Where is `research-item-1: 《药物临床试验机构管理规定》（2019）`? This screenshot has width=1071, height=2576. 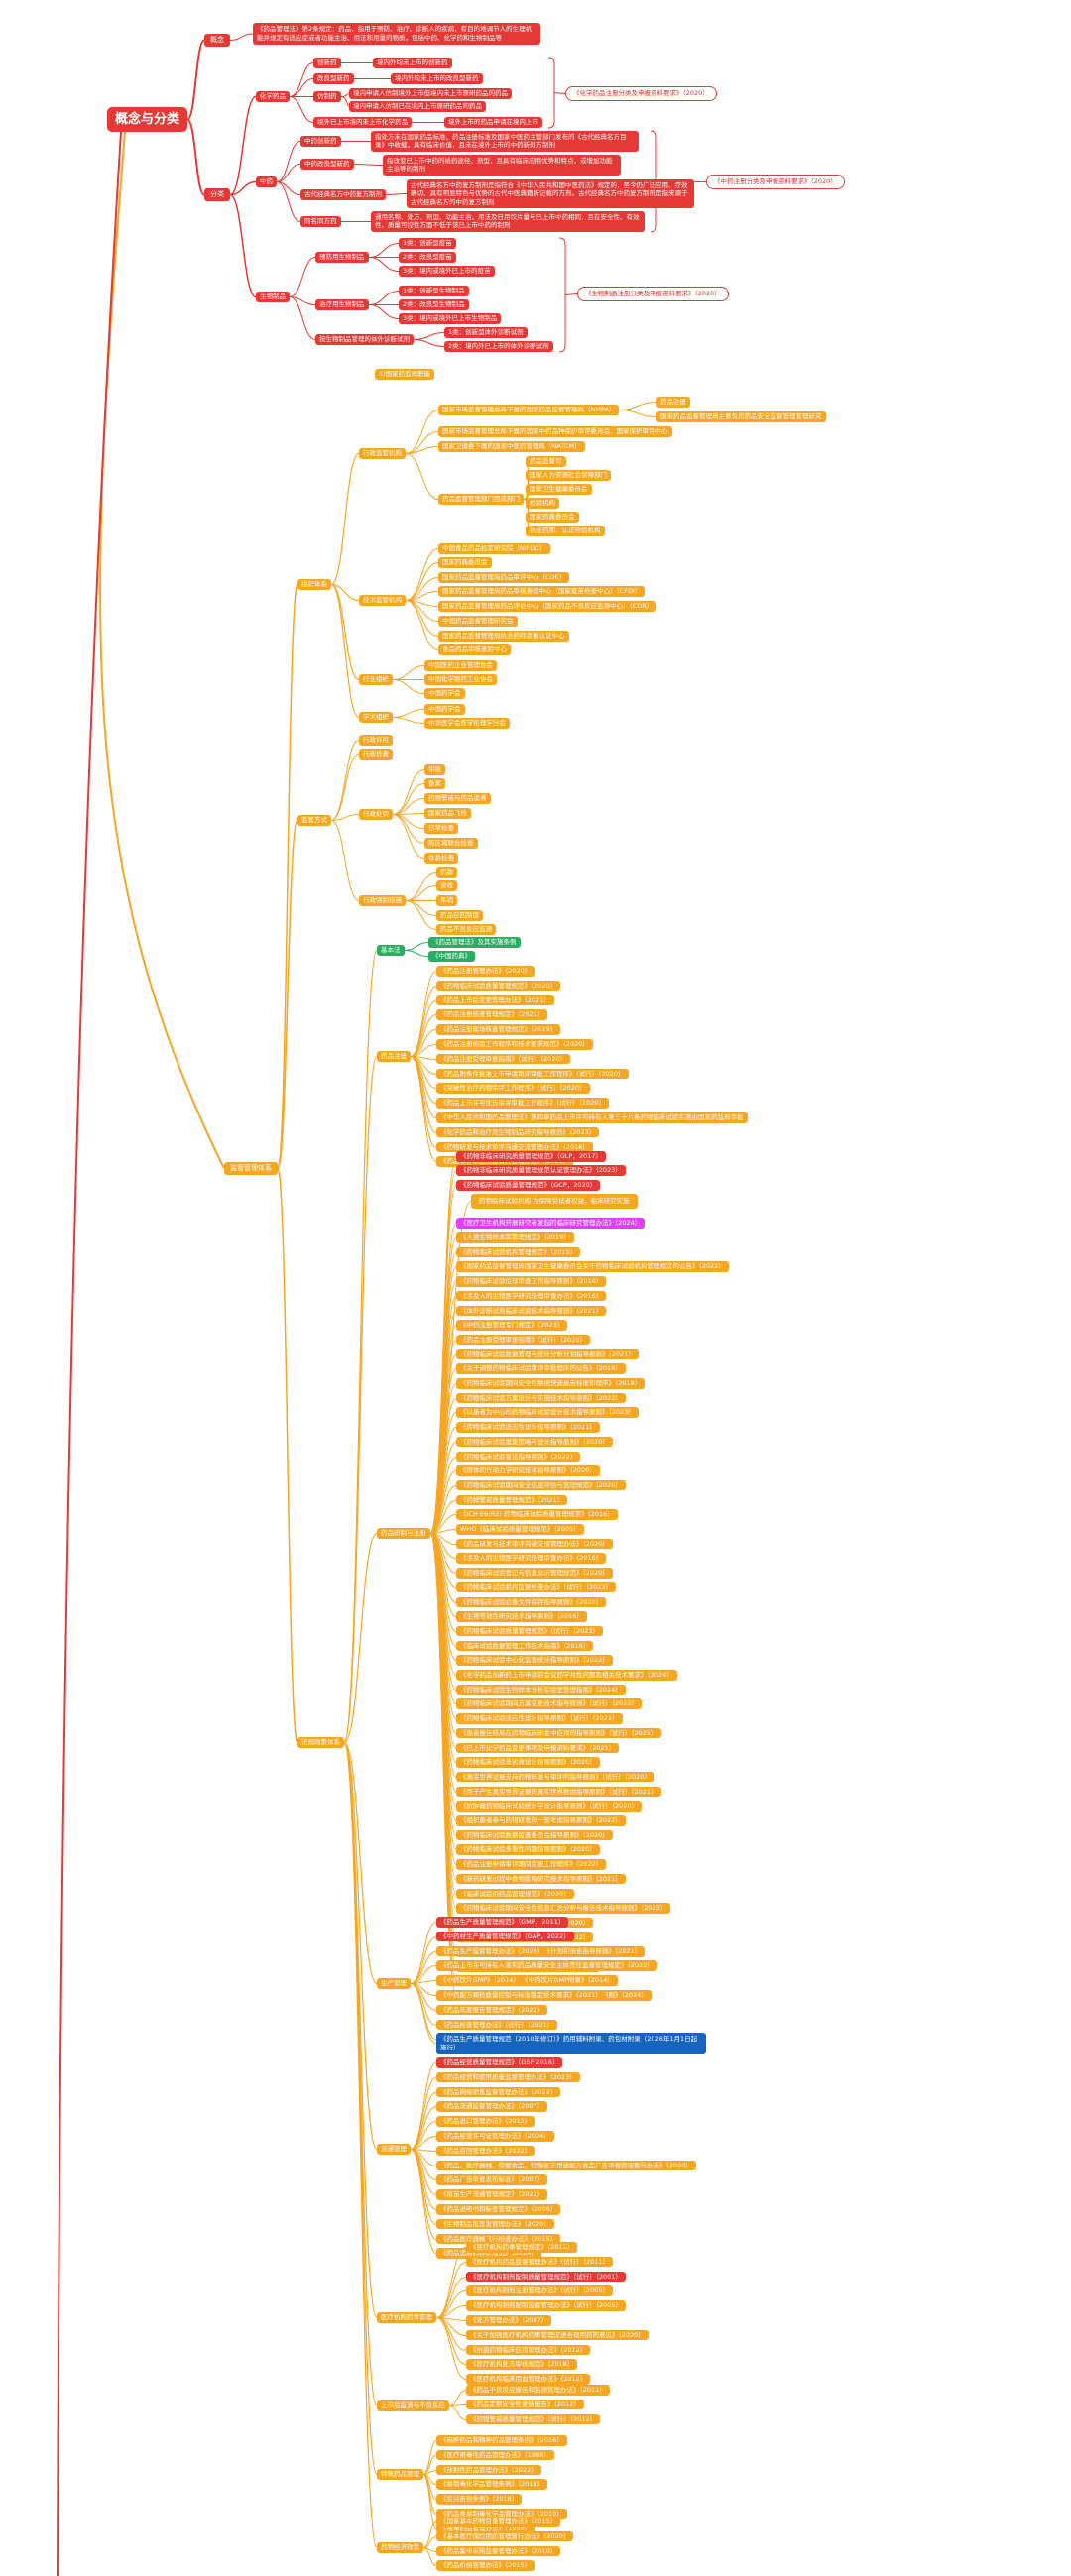
research-item-1: 《药物临床试验机构管理规定》（2019） is located at coordinates (518, 1252).